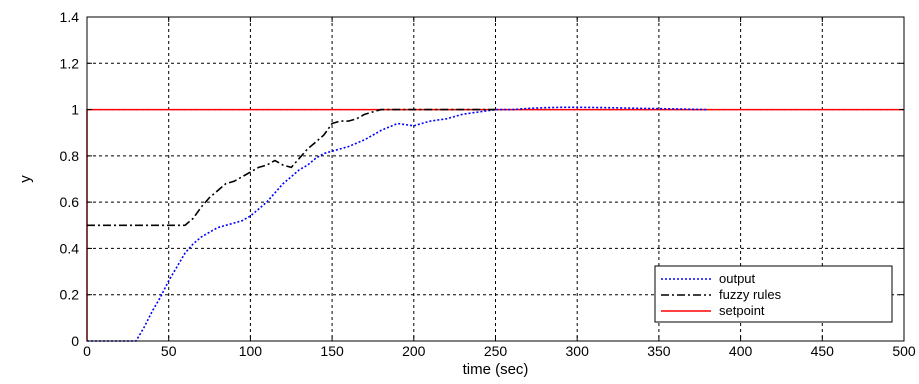 The width and height of the screenshot is (919, 384). What do you see at coordinates (70, 248) in the screenshot?
I see `y-tick-label: 0.4` at bounding box center [70, 248].